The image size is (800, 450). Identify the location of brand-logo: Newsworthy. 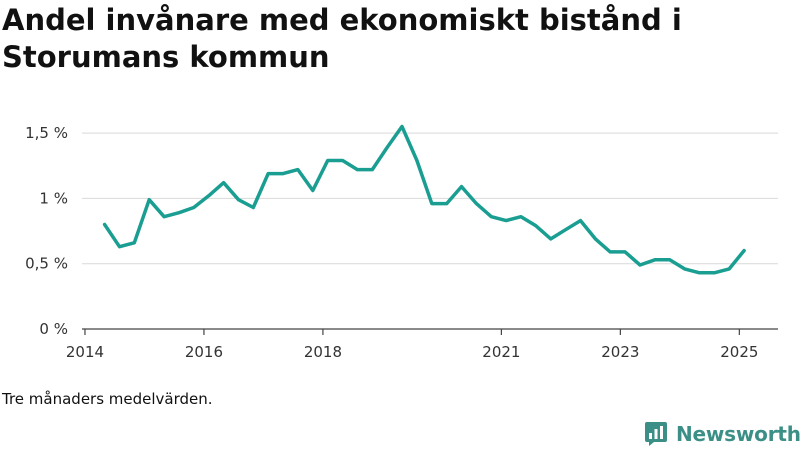
(722, 434).